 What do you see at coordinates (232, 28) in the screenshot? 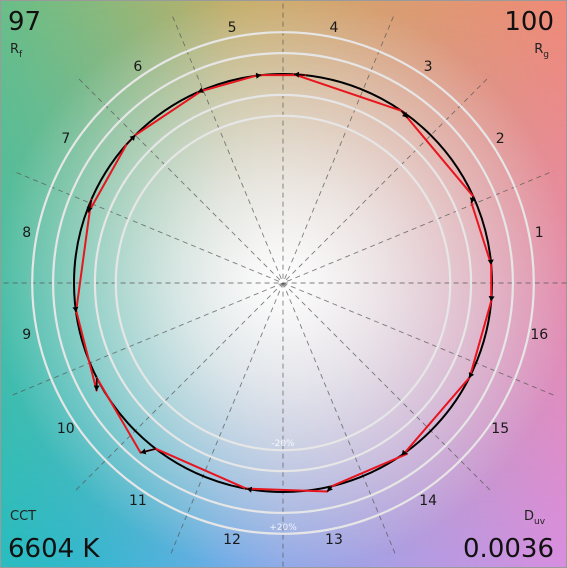
I see `hue-bin-label: 5` at bounding box center [232, 28].